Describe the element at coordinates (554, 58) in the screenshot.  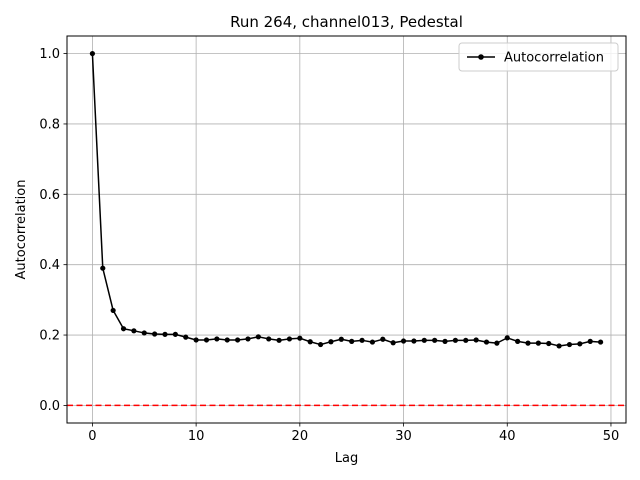
I see `legend-label: Autocorrelation` at that location.